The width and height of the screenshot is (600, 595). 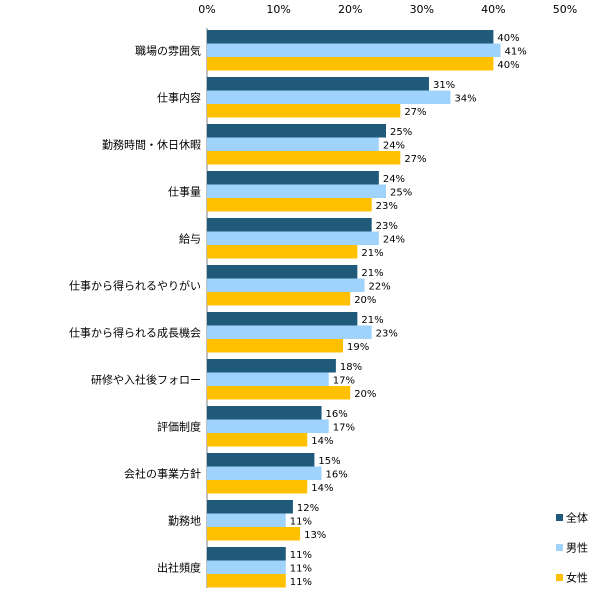 I want to click on value-label: 41%, so click(x=516, y=51).